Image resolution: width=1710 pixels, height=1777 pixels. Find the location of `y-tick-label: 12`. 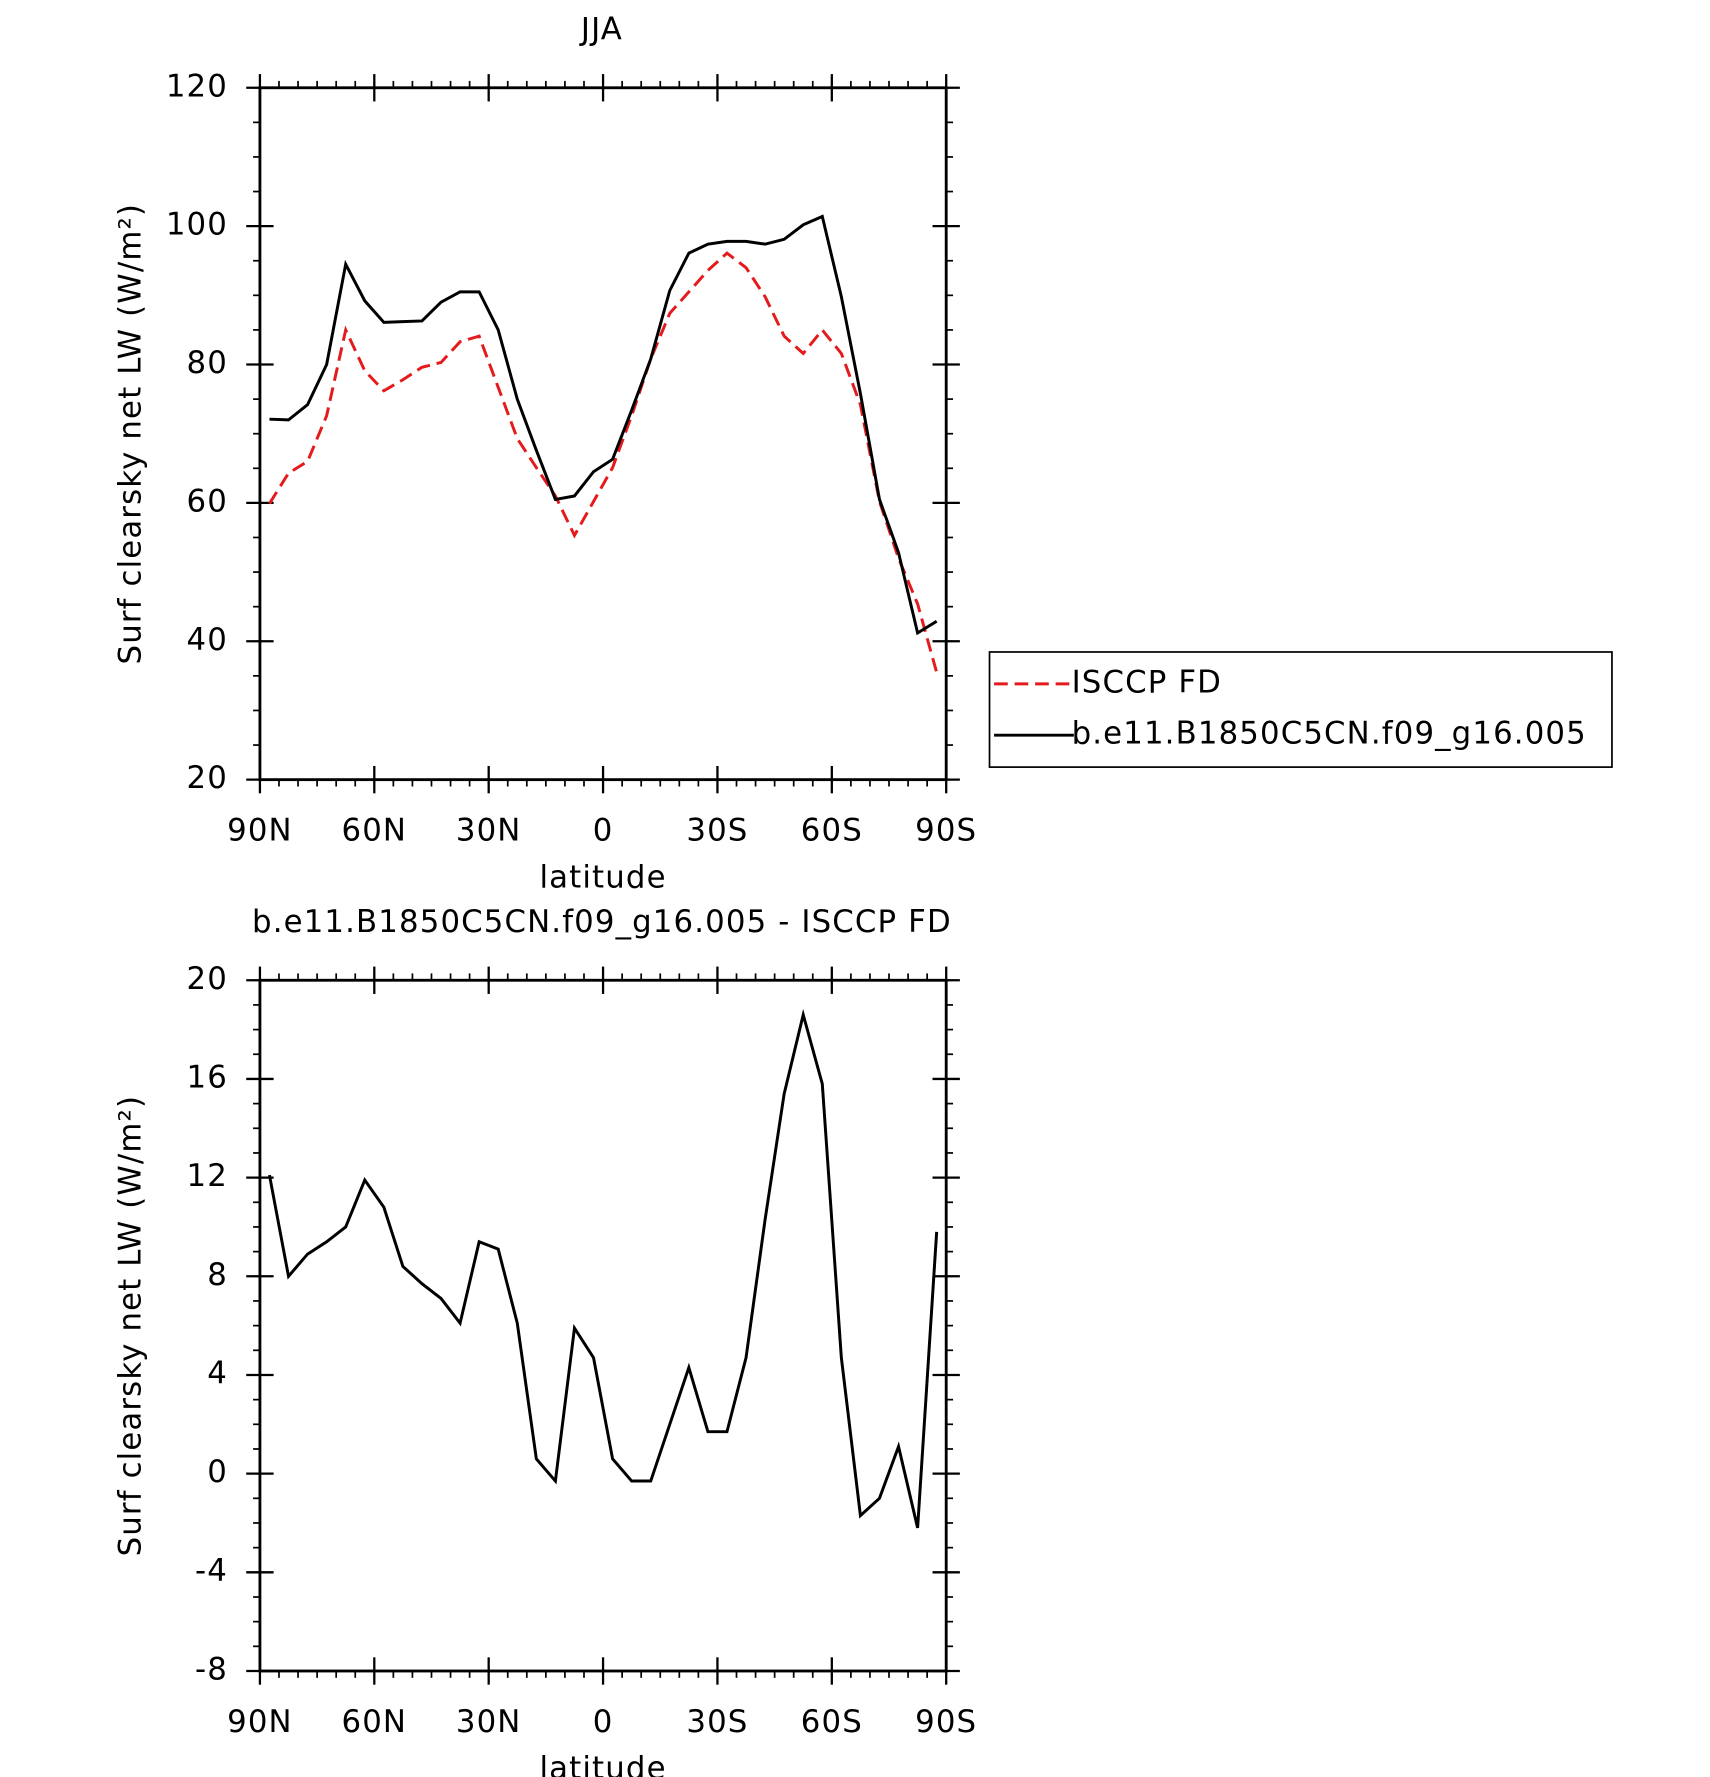

y-tick-label: 12 is located at coordinates (207, 1176).